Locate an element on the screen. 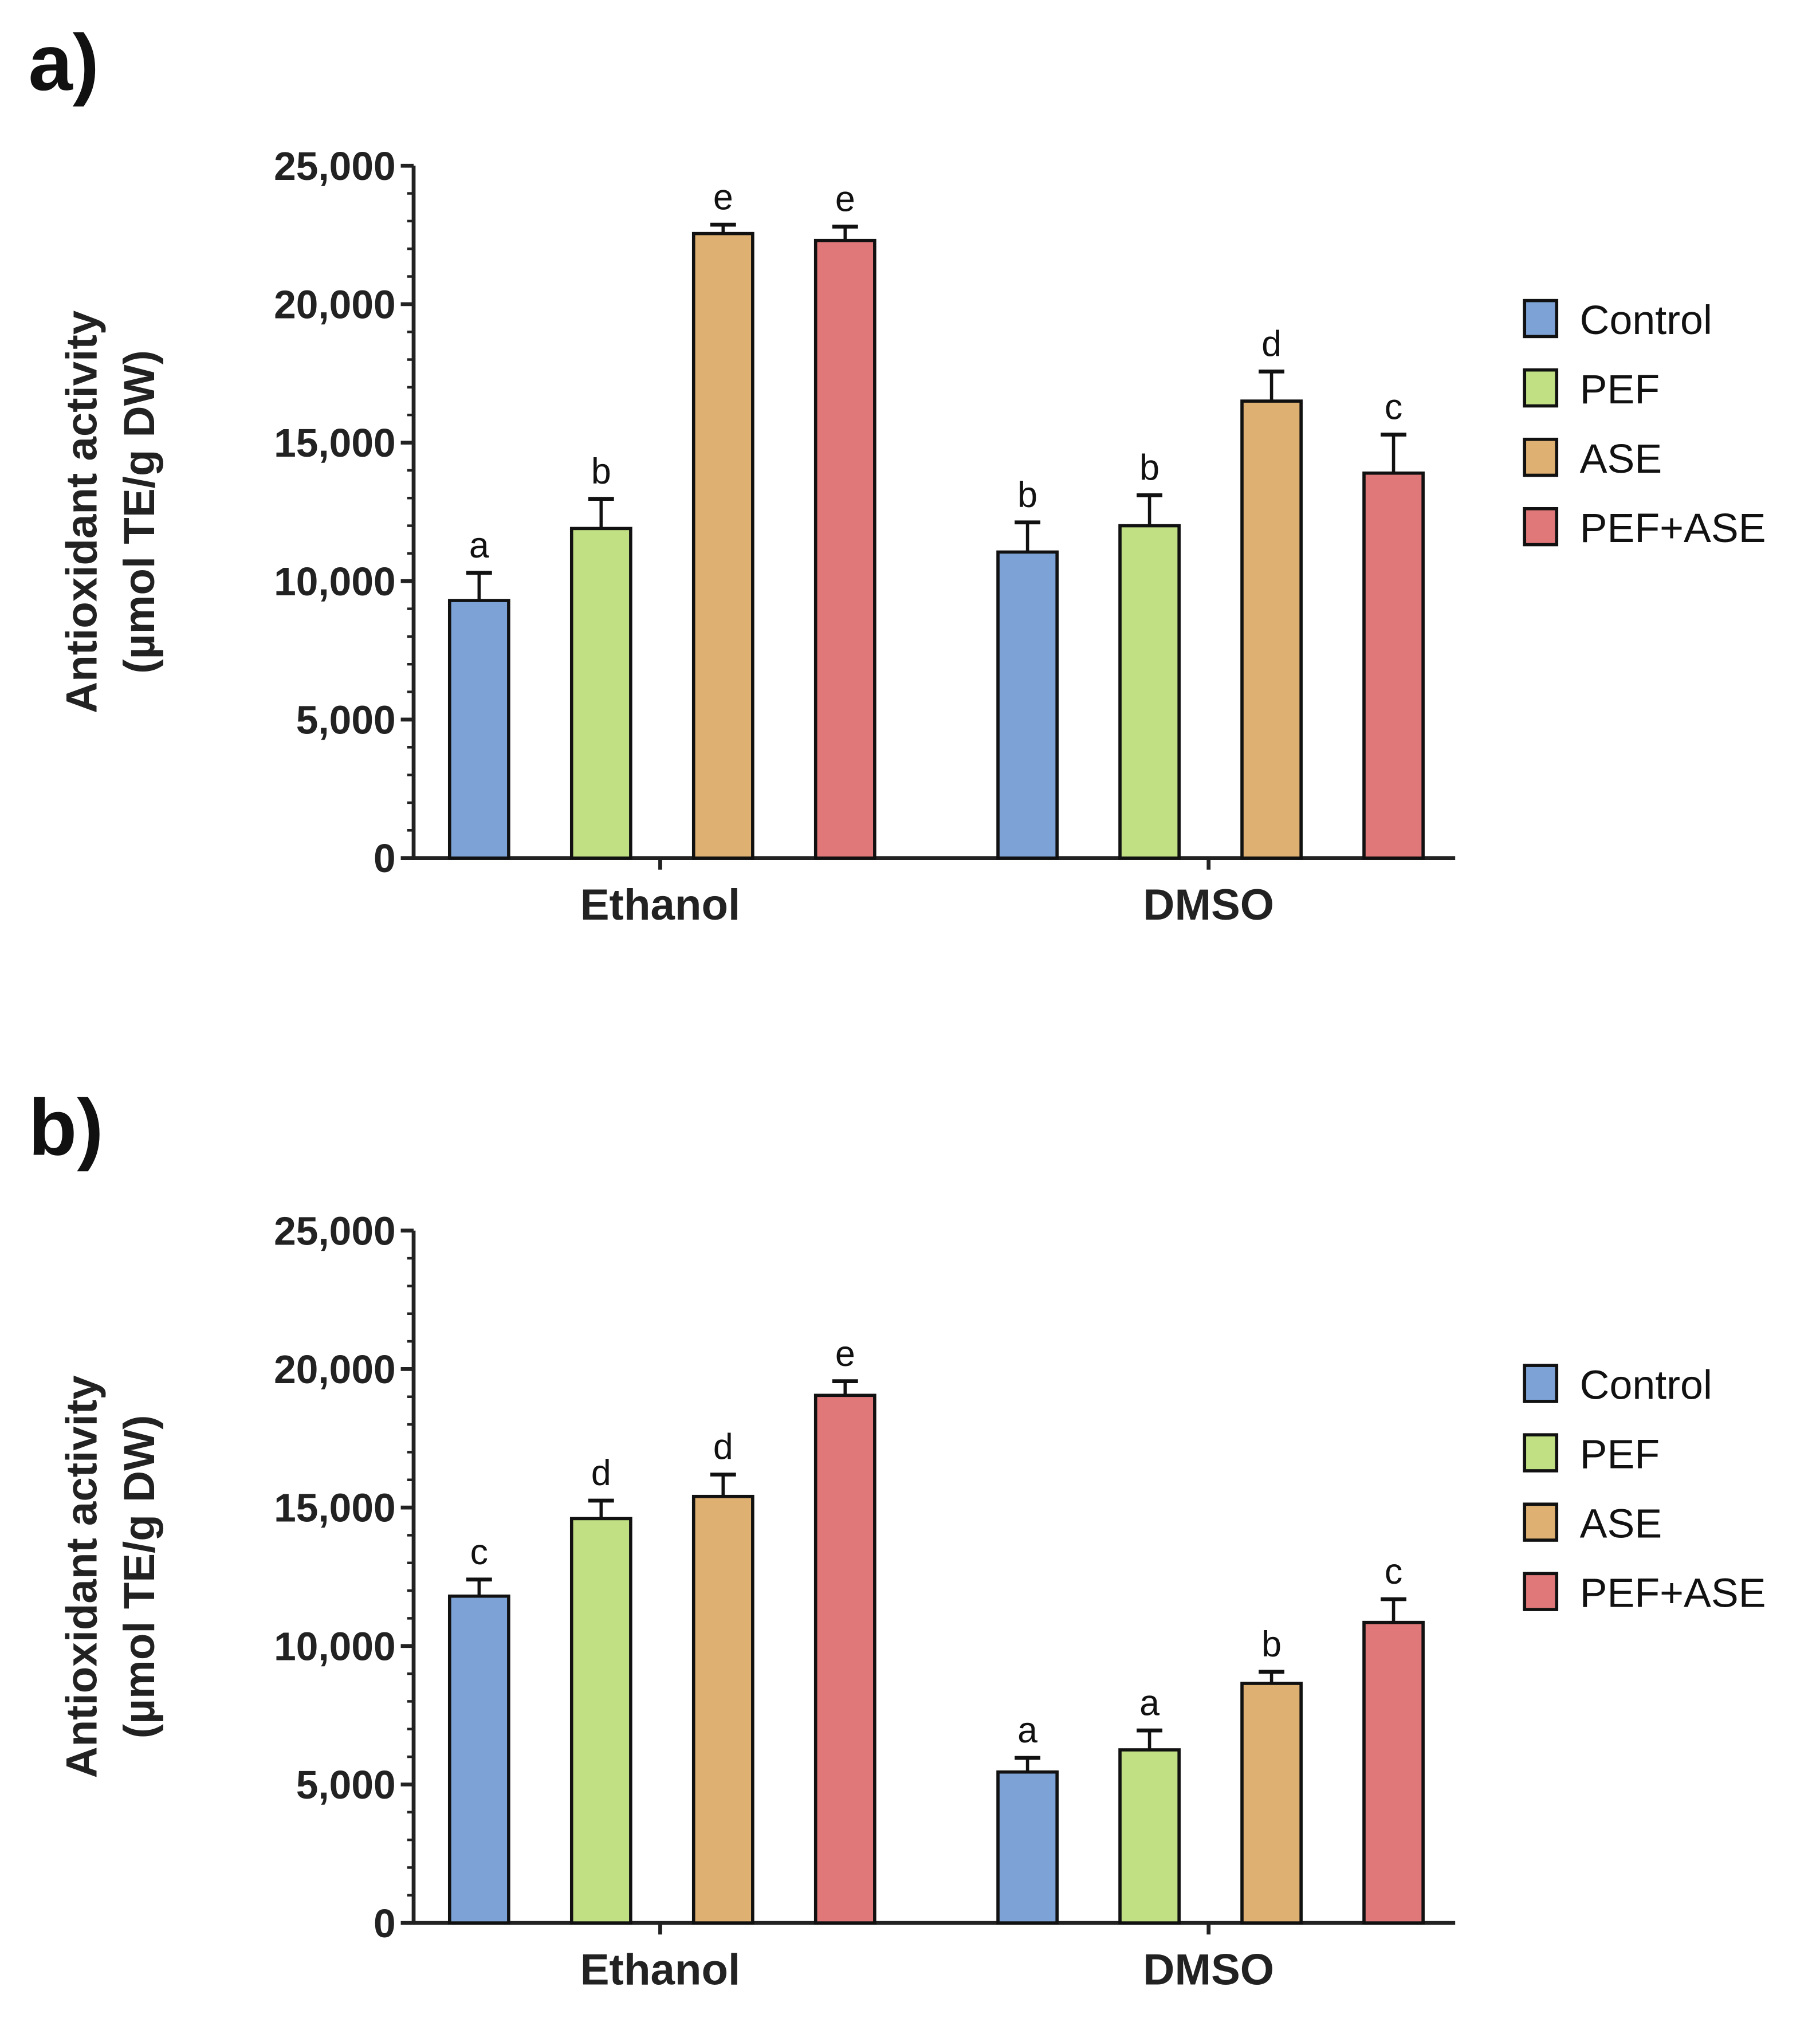 The image size is (1820, 2018). panel-label: a) is located at coordinates (63, 62).